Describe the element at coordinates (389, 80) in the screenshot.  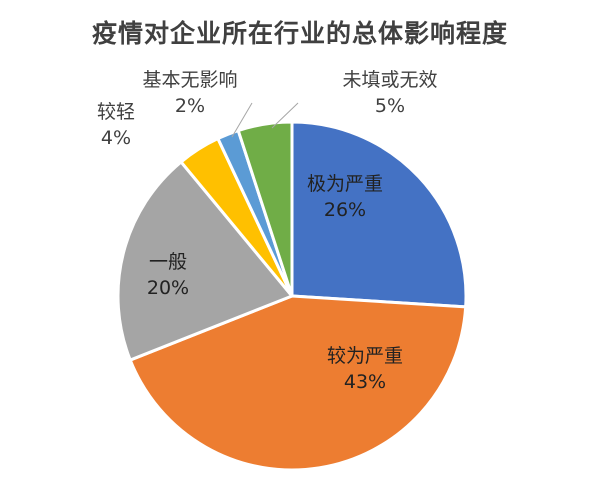
I see `slice-label: 未填或无效` at that location.